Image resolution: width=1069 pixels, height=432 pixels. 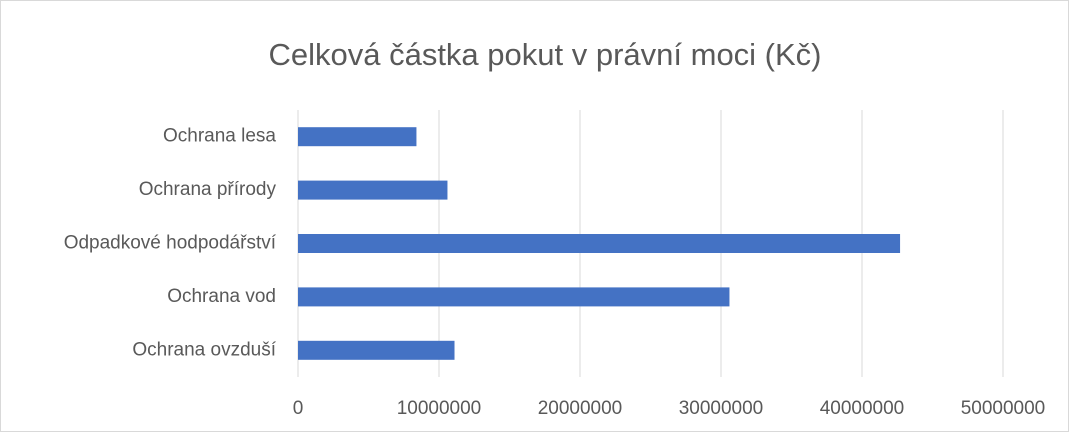 What do you see at coordinates (208, 189) in the screenshot?
I see `y-tick-label: Ochrana přírody` at bounding box center [208, 189].